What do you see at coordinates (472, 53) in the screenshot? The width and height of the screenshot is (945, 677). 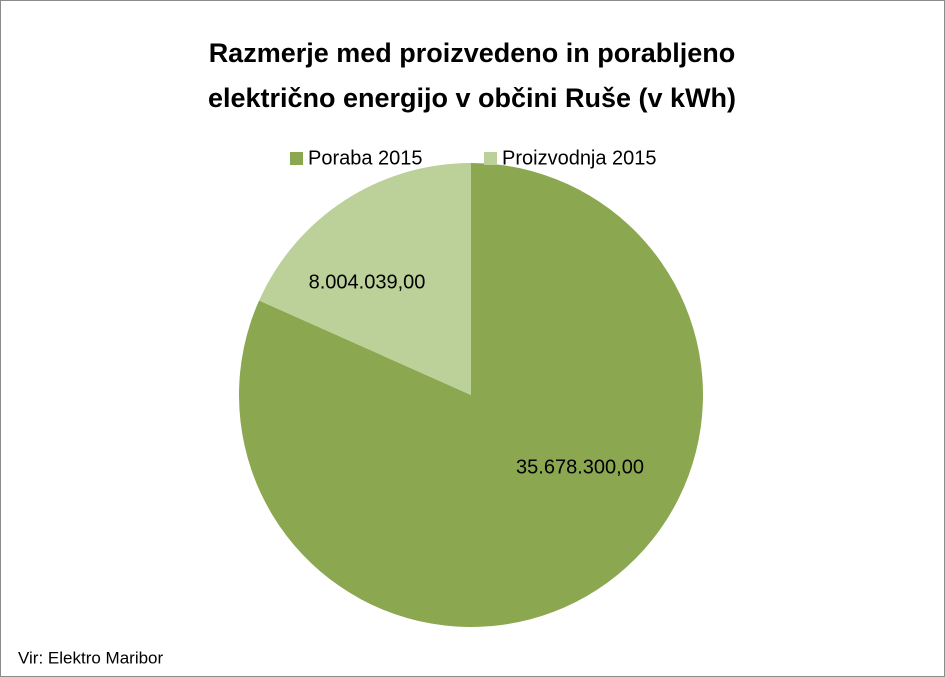 I see `chart-title: Razmerje med proizvedeno in porabljeno` at bounding box center [472, 53].